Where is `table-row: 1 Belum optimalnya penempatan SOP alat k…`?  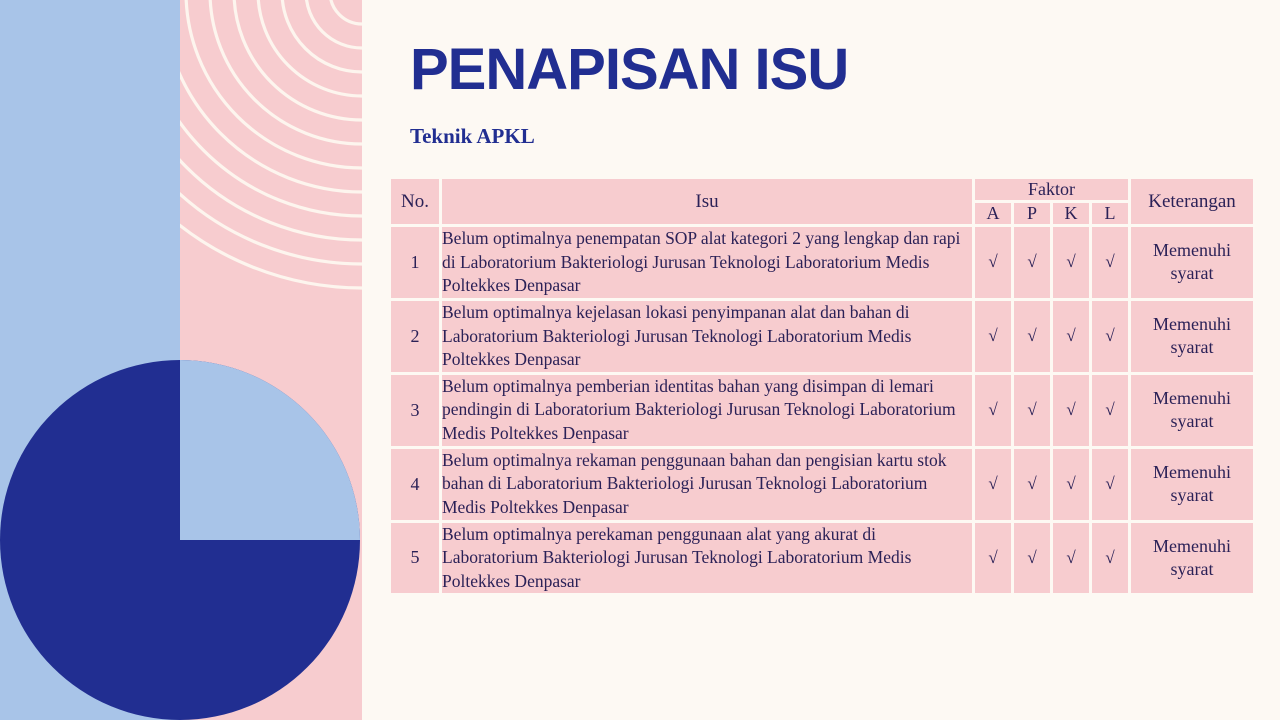 table-row: 1 Belum optimalnya penempatan SOP alat k… is located at coordinates (822, 262).